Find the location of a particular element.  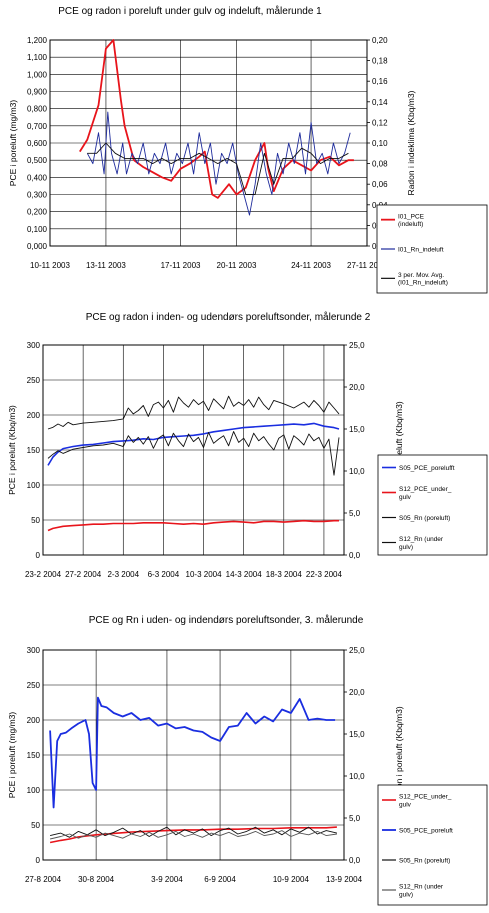

y-tick-label: 0,500 is located at coordinates (37, 160).